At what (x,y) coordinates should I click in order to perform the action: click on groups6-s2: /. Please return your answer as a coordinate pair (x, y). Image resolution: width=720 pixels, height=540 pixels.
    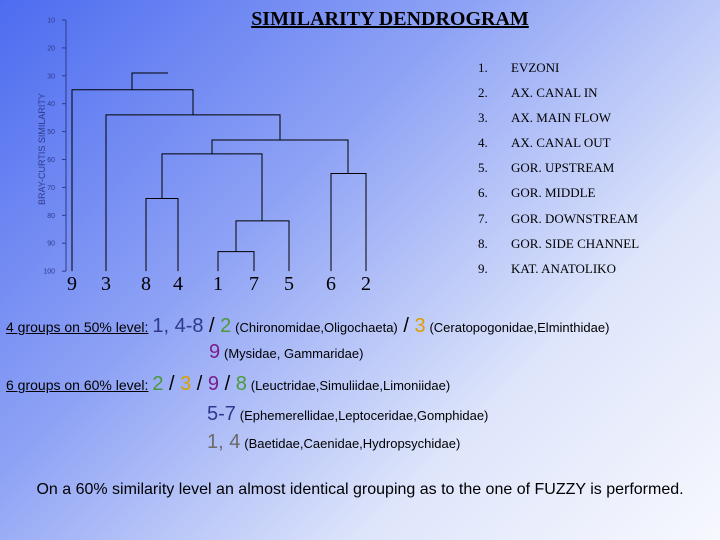
    Looking at the image, I should click on (199, 384).